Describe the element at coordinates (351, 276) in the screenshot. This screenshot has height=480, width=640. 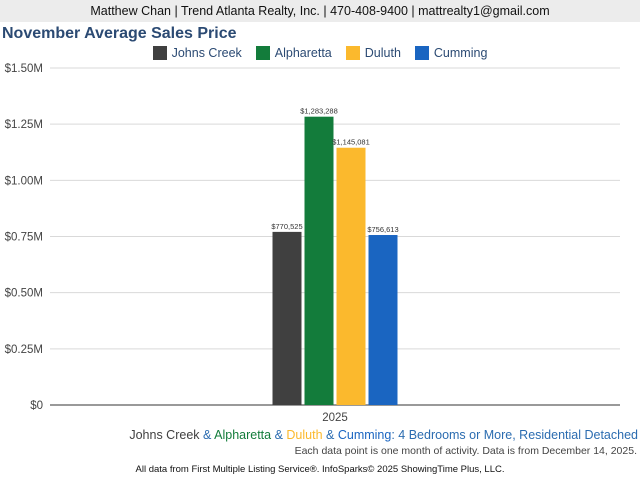
I see `bar-duluth` at that location.